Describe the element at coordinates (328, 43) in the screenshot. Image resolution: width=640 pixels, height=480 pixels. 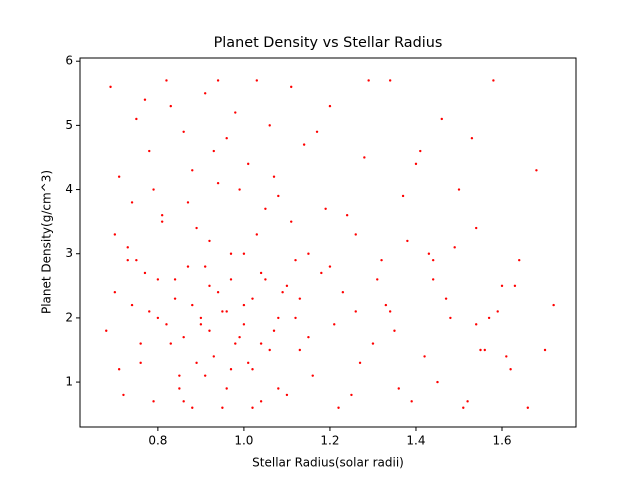
I see `chart-title: Planet Density vs Stellar Radius` at that location.